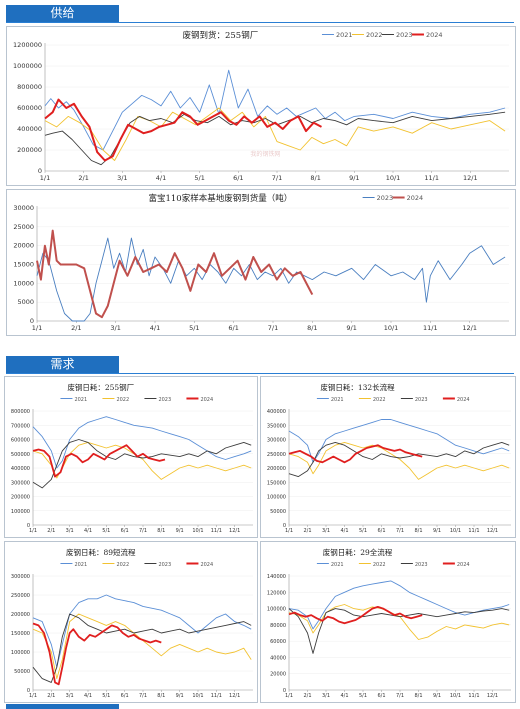 The width and height of the screenshot is (520, 709). I want to click on y-tick-label: 120000, so click(276, 593).